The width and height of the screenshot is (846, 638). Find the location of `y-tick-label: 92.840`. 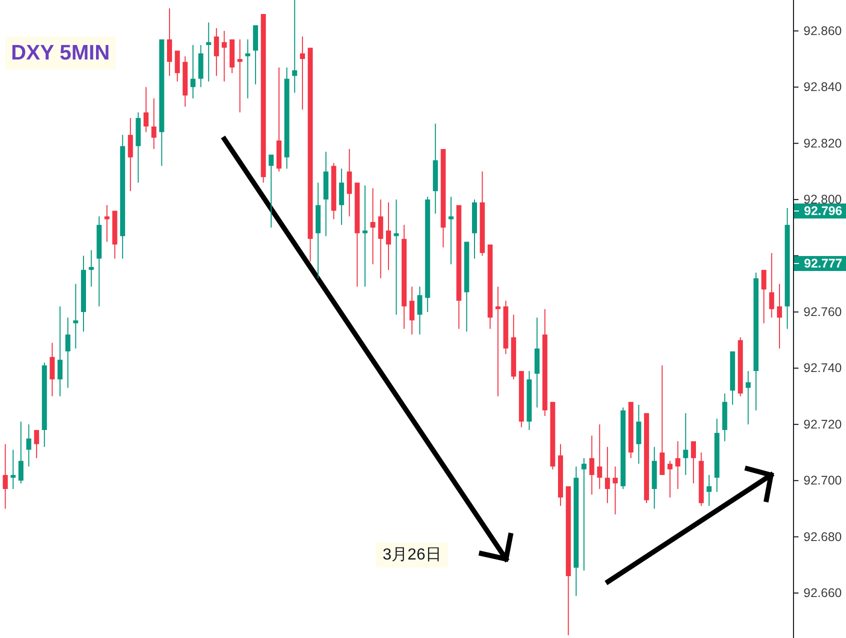

y-tick-label: 92.840 is located at coordinates (823, 87).